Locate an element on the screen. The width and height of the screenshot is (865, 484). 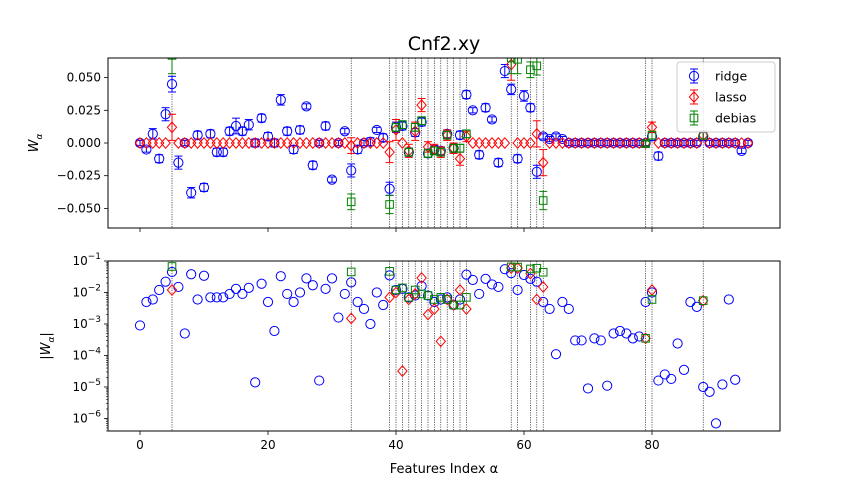
x-axis-label: Features Index α is located at coordinates (444, 469).